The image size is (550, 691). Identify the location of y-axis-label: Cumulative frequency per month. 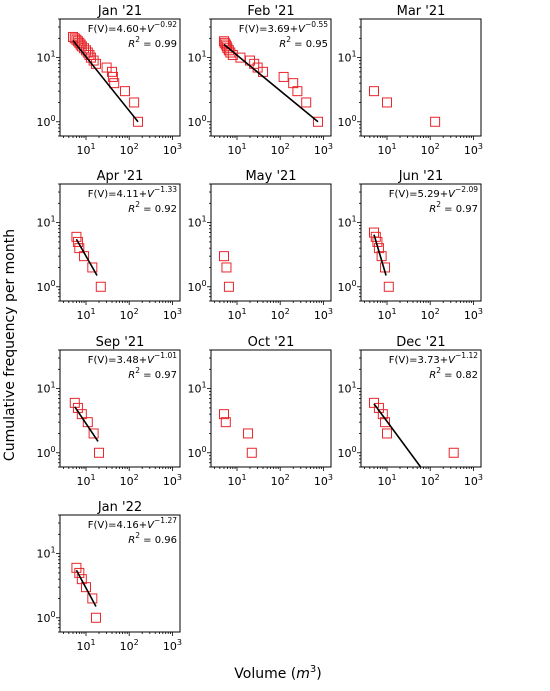
(10, 345).